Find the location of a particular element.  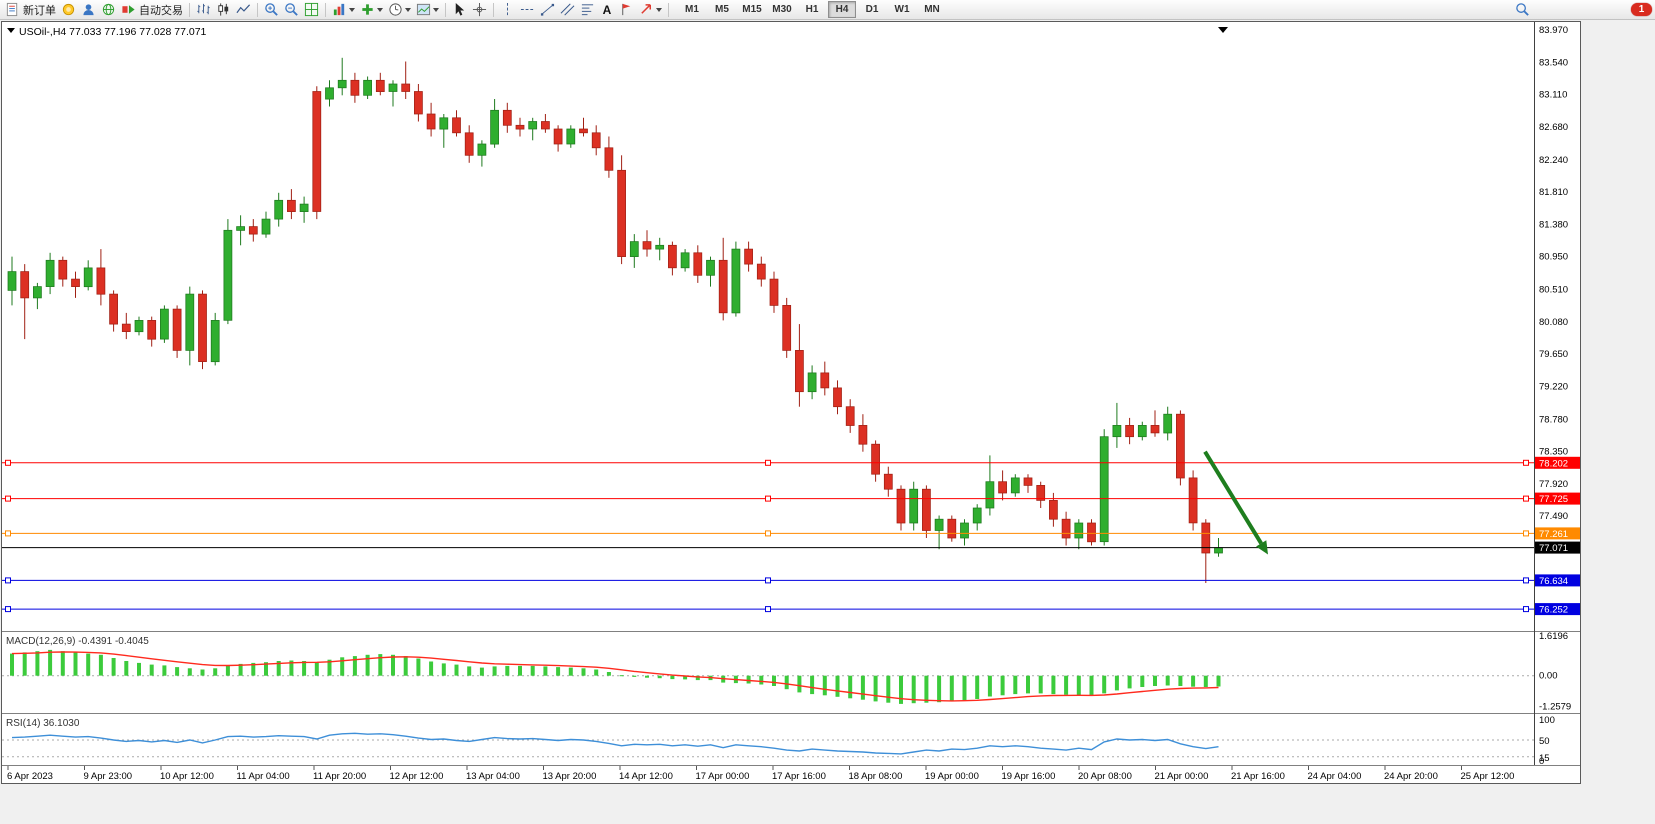

timeframe-h1: H1 is located at coordinates (812, 9).